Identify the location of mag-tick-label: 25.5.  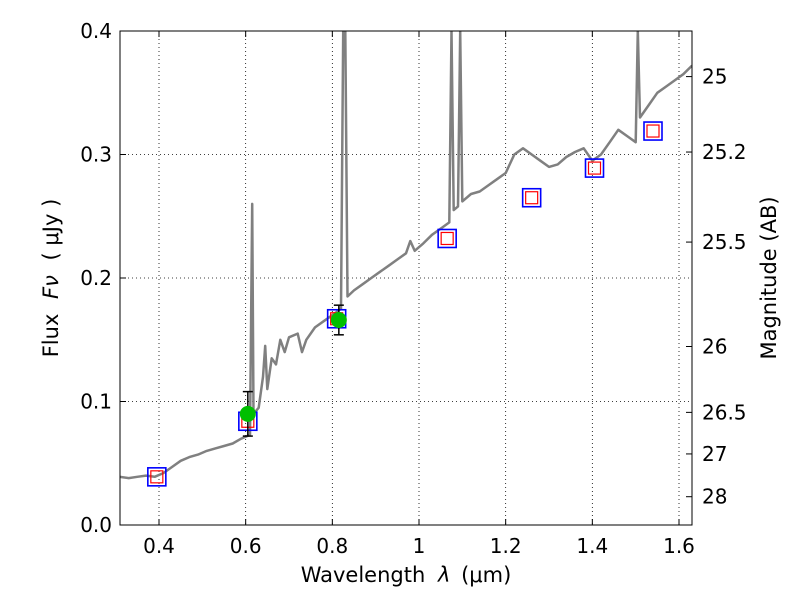
(724, 242).